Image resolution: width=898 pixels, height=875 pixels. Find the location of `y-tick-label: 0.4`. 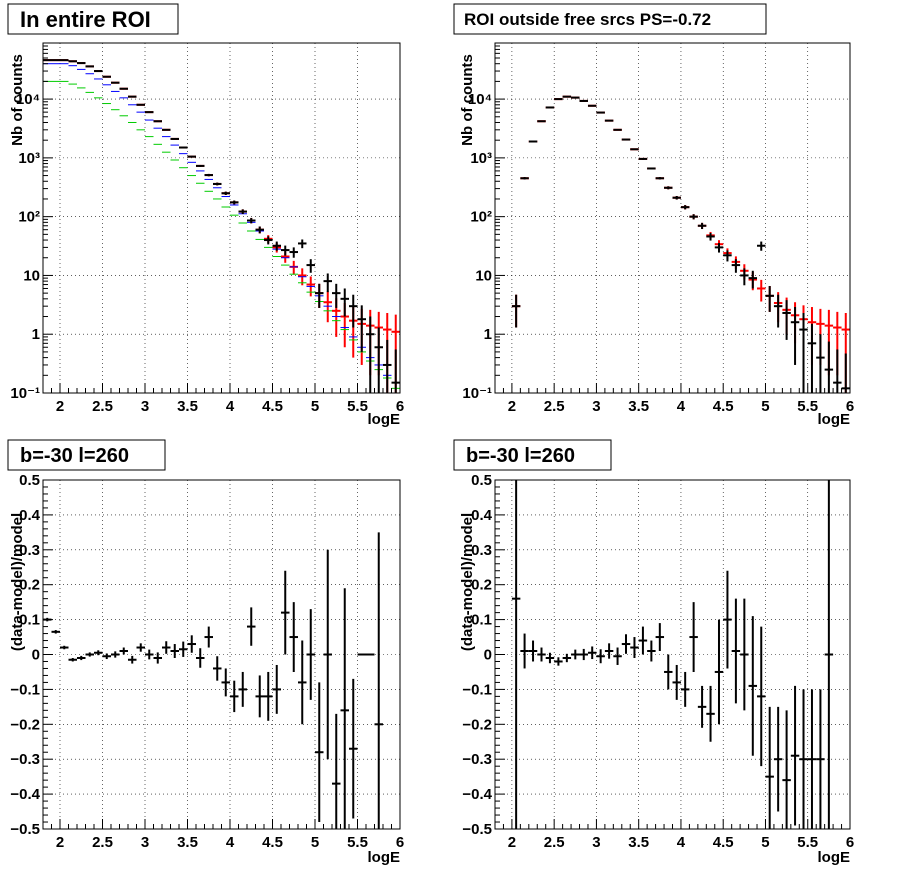

y-tick-label: 0.4 is located at coordinates (482, 515).